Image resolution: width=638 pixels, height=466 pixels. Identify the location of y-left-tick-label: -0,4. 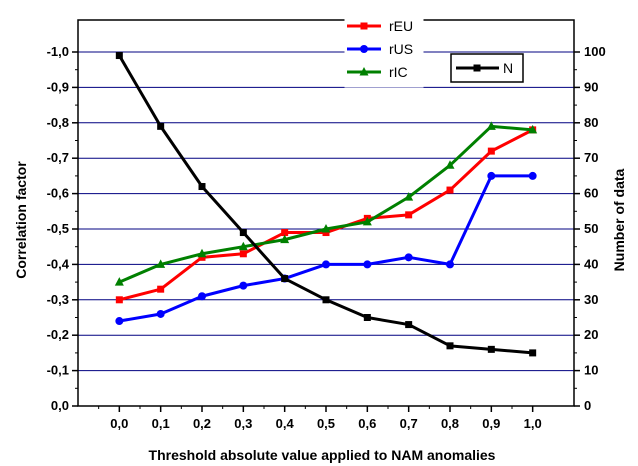
(58, 263).